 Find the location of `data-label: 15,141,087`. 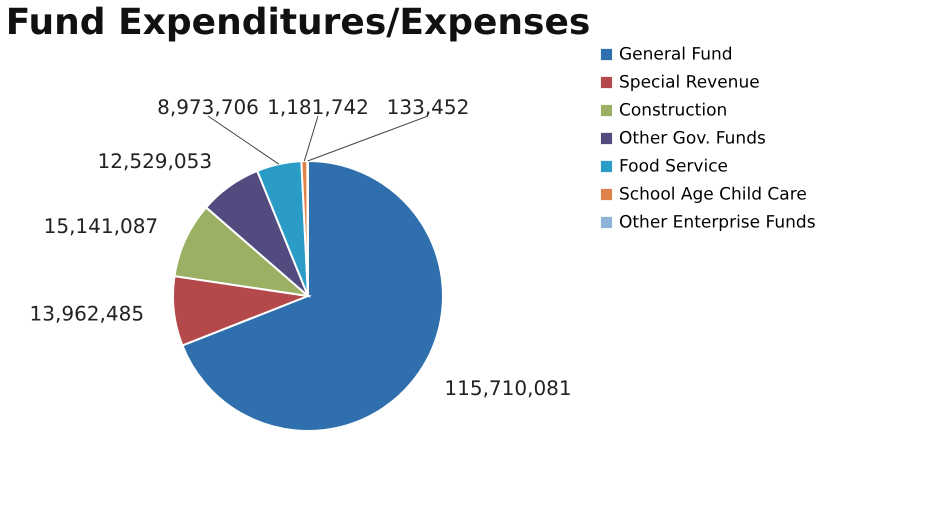

data-label: 15,141,087 is located at coordinates (101, 226).